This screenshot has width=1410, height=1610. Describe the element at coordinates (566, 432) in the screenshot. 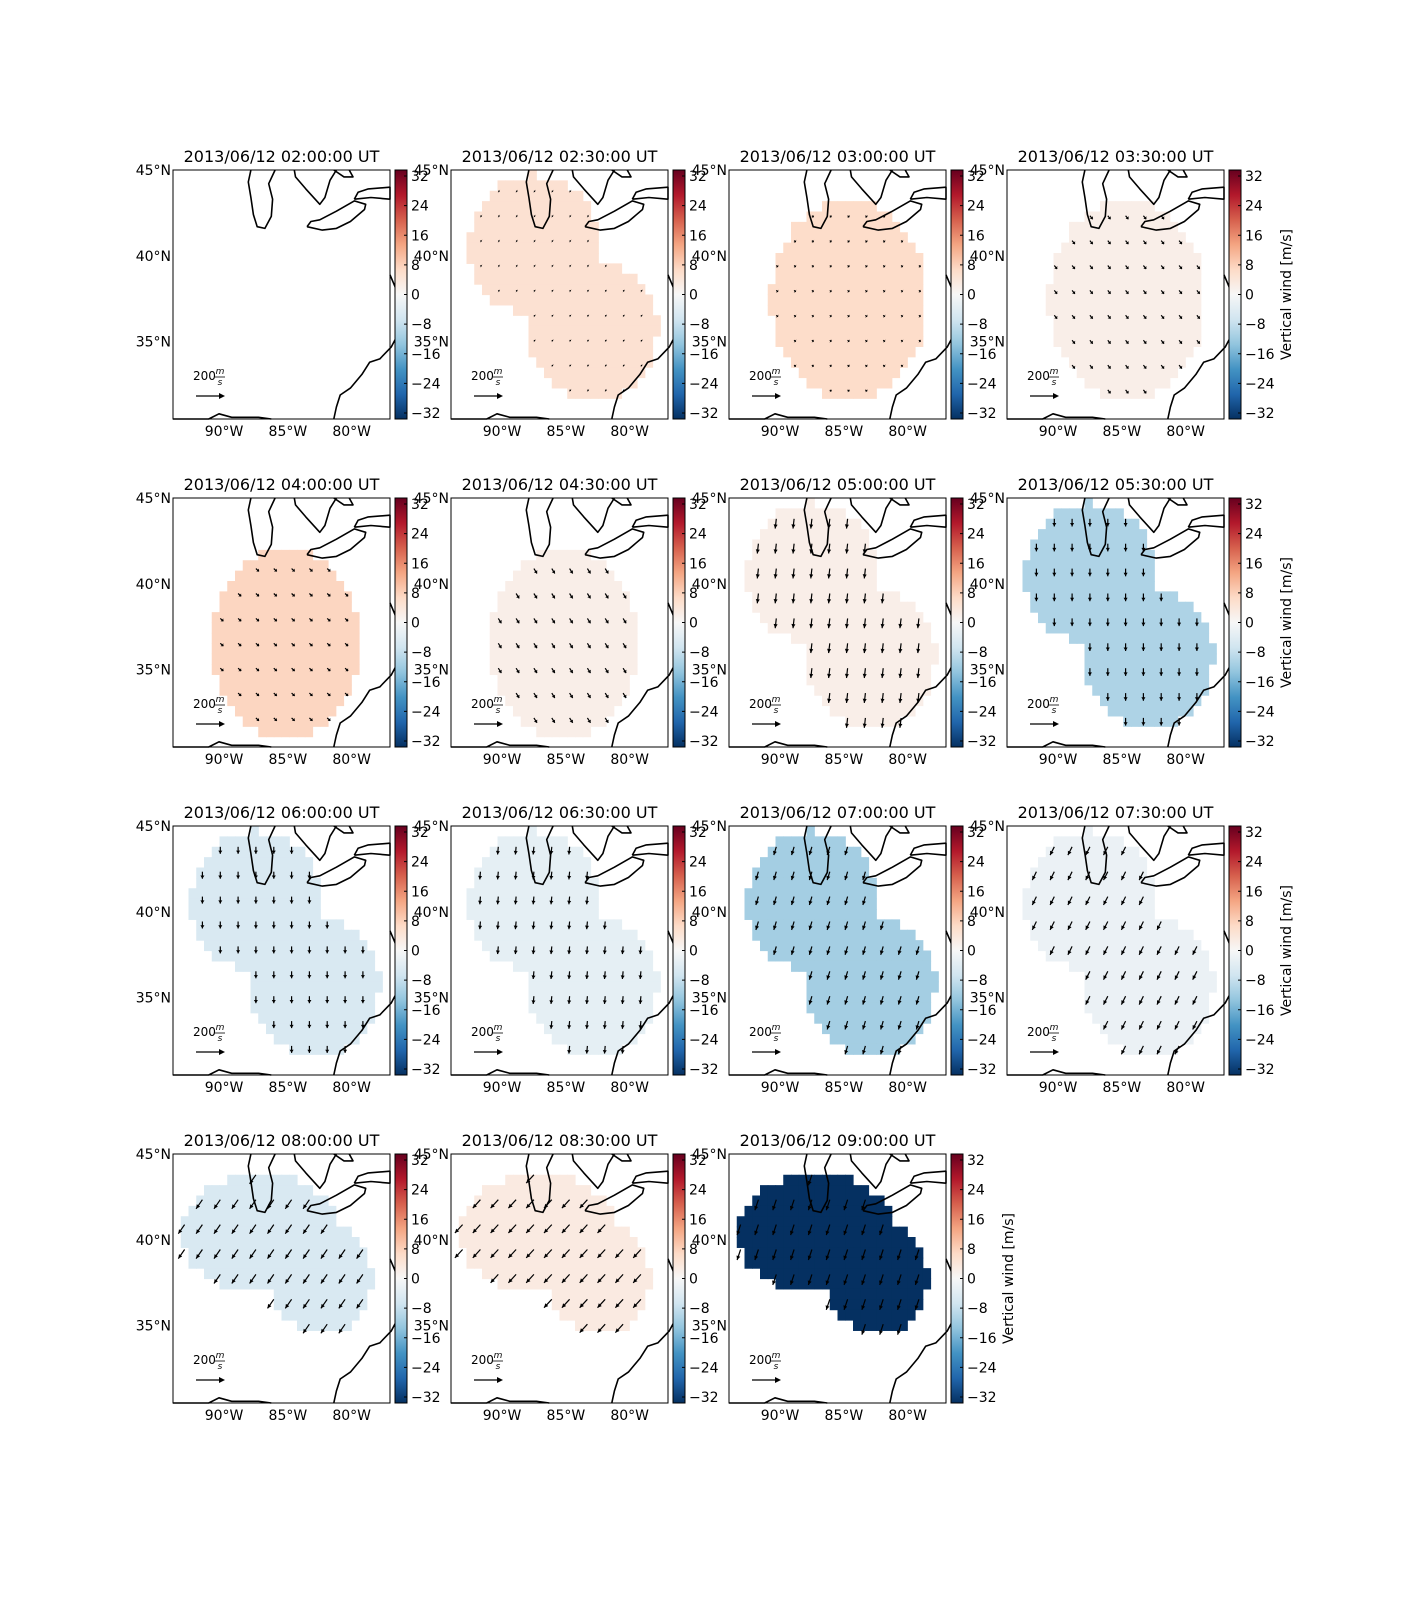

I see `lon-tick-label: 85°W` at that location.